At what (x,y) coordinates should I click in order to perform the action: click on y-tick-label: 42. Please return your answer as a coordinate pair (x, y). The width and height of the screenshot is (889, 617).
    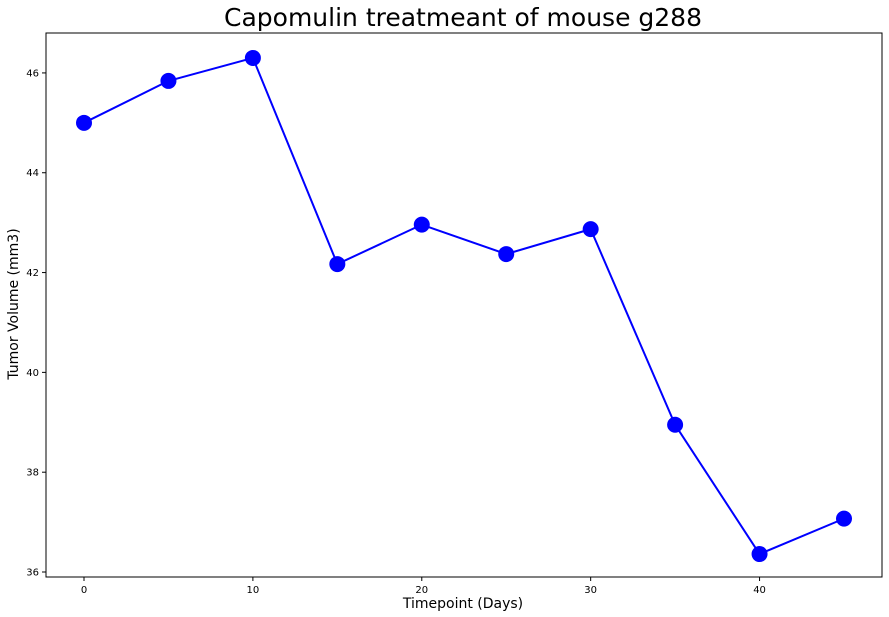
    Looking at the image, I should click on (32, 273).